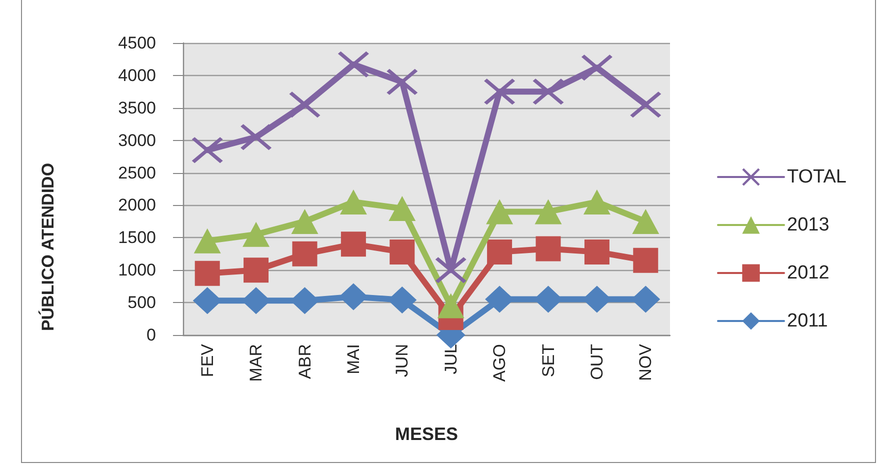 The width and height of the screenshot is (880, 472). Describe the element at coordinates (646, 362) in the screenshot. I see `x-tick-label: NOV` at that location.